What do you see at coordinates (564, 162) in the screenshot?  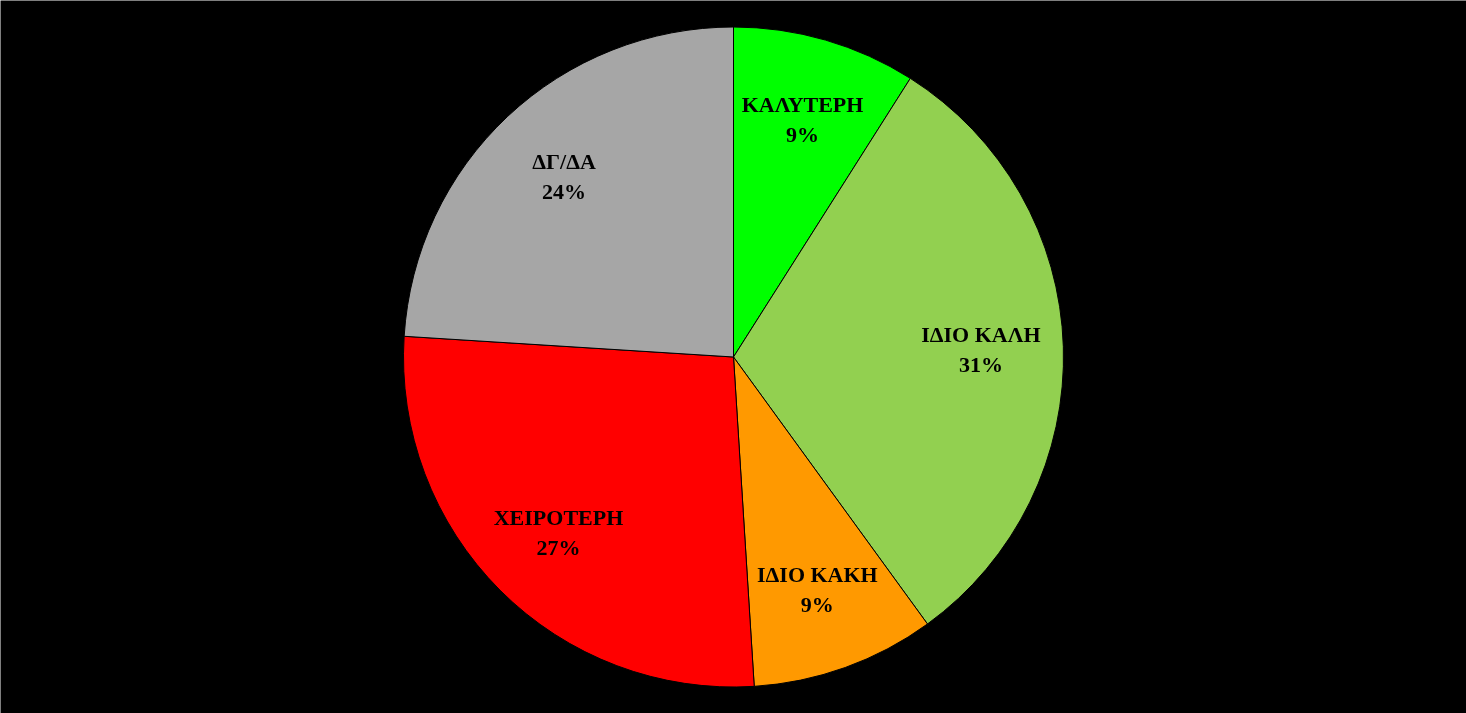 I see `slice-label: ΔΓ/ΔΑ` at bounding box center [564, 162].